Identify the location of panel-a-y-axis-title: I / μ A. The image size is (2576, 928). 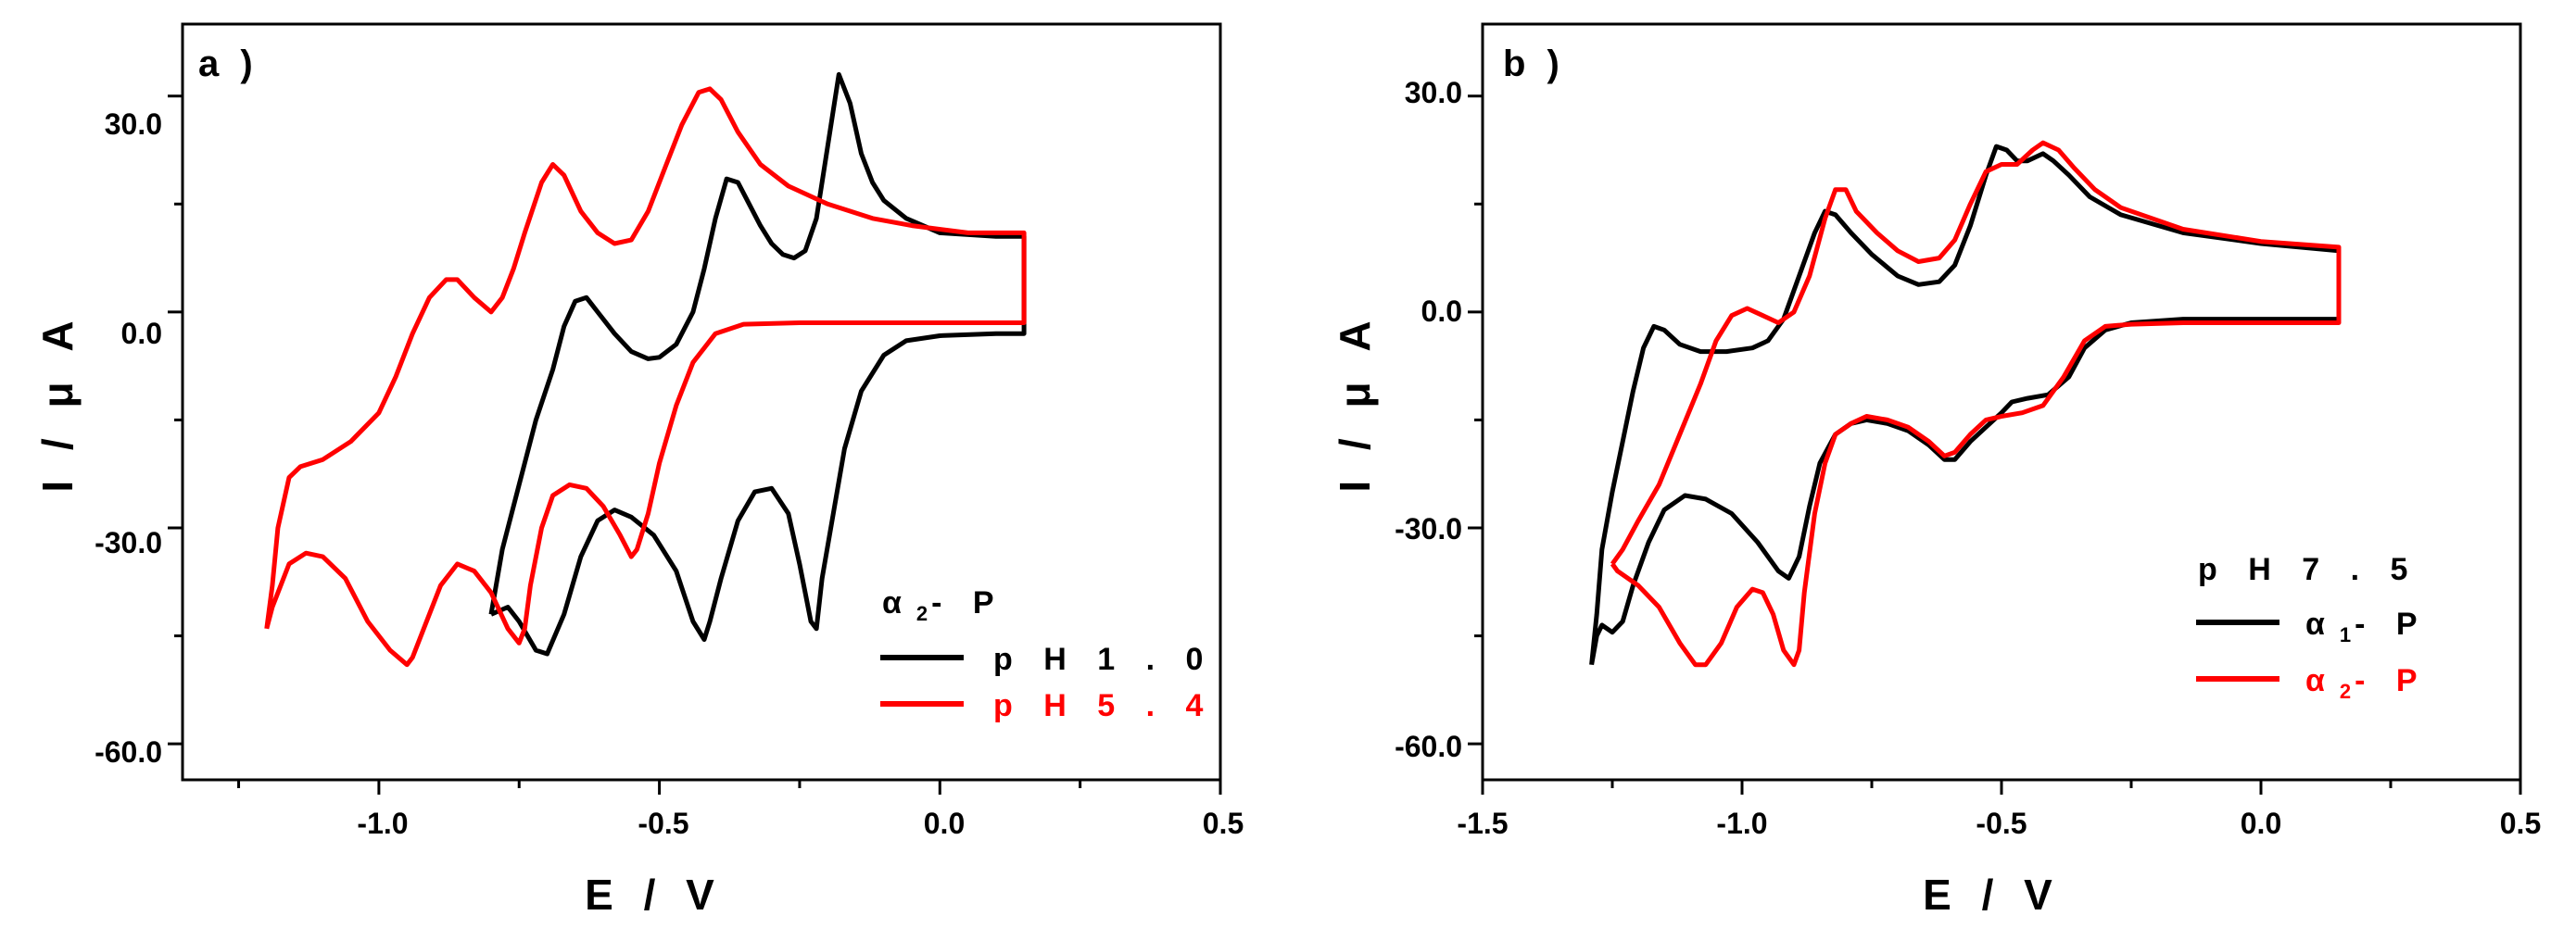
(57, 401).